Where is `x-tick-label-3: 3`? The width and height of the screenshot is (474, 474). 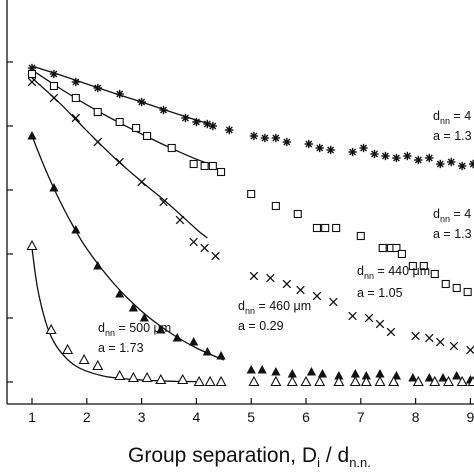 x-tick-label-3: 3 is located at coordinates (142, 417).